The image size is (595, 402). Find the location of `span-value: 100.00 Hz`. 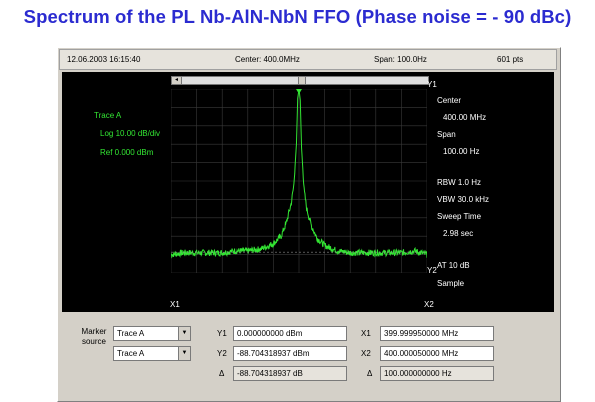

span-value: 100.00 Hz is located at coordinates (461, 151).